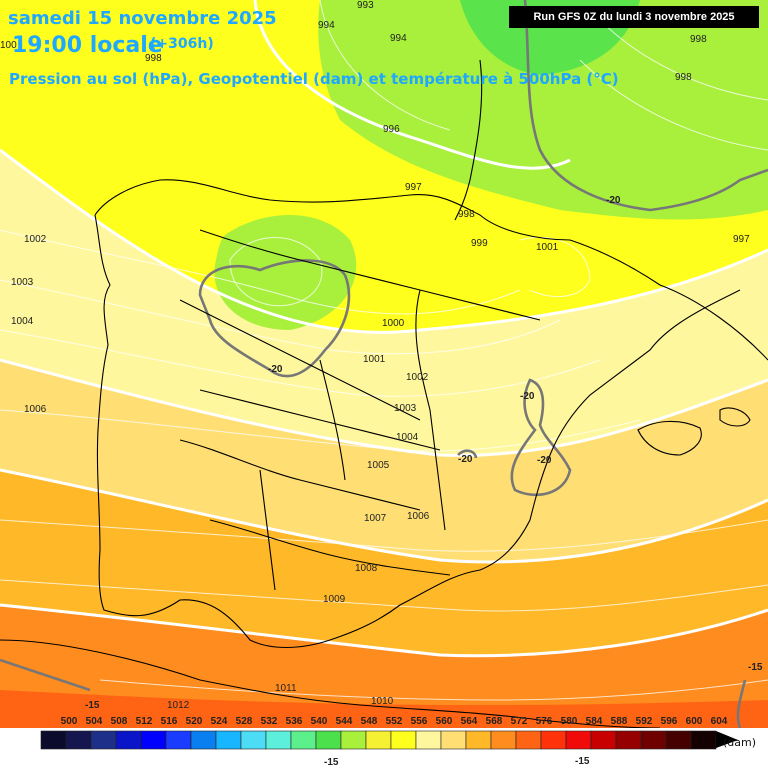  What do you see at coordinates (366, 568) in the screenshot?
I see `pressure-label: 1008` at bounding box center [366, 568].